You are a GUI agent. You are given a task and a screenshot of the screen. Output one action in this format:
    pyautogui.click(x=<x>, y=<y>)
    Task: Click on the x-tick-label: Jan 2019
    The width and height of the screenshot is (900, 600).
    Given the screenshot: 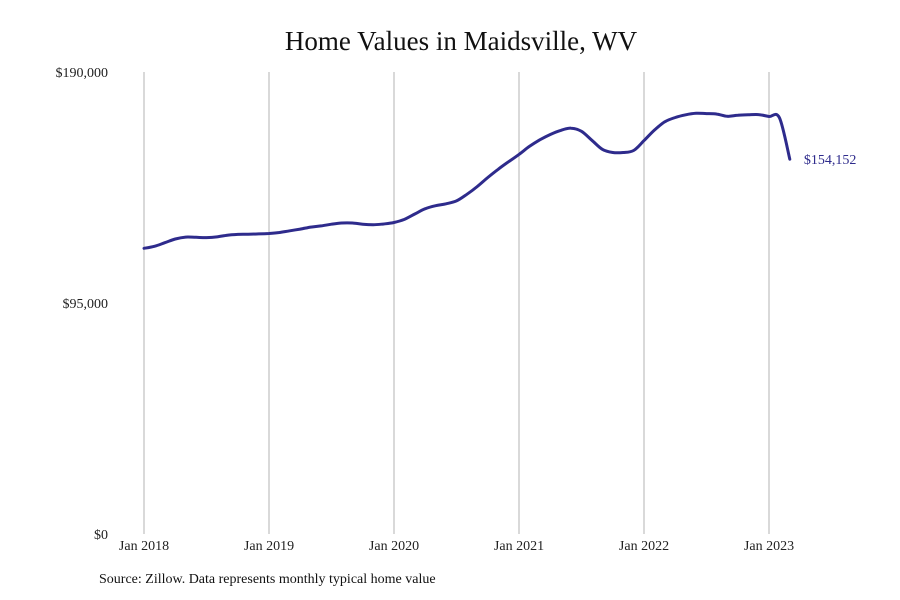 What is the action you would take?
    pyautogui.click(x=269, y=546)
    